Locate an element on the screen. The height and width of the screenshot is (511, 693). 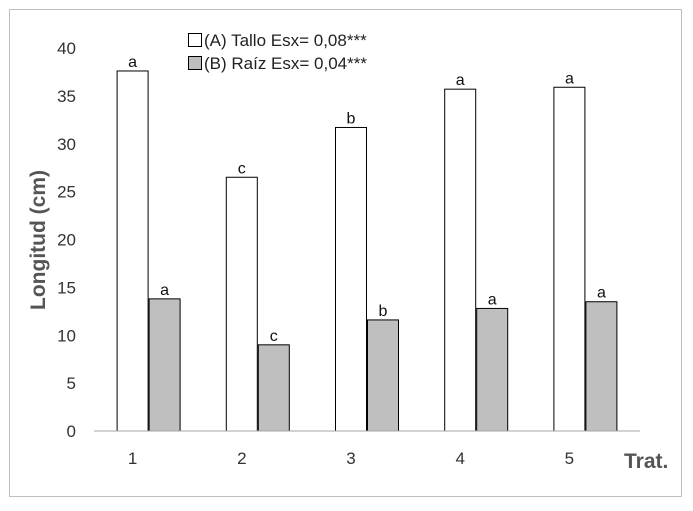
y-tick-label: 5 is located at coordinates (71, 383).